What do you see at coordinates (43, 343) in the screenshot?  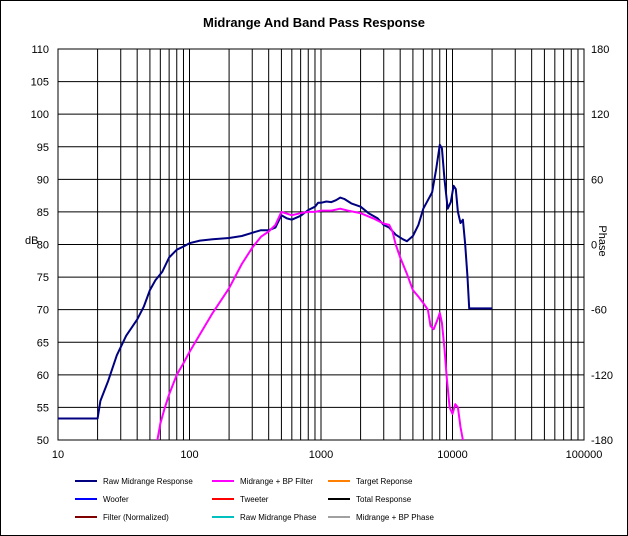 I see `y-tick-label: 65` at bounding box center [43, 343].